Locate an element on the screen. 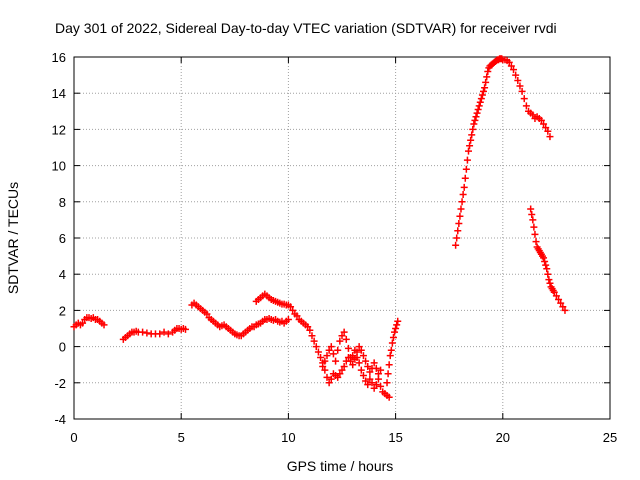 Image resolution: width=640 pixels, height=480 pixels. x-tick-label: 15 is located at coordinates (395, 437).